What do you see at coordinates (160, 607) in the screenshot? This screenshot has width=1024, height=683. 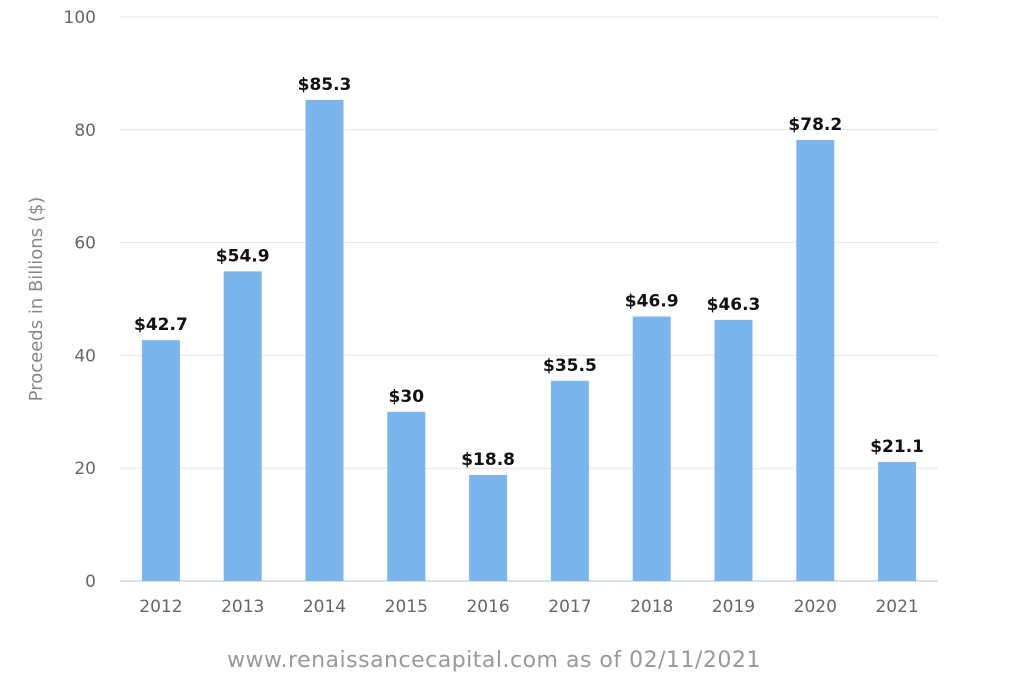 I see `x-tick-label: 2012` at bounding box center [160, 607].